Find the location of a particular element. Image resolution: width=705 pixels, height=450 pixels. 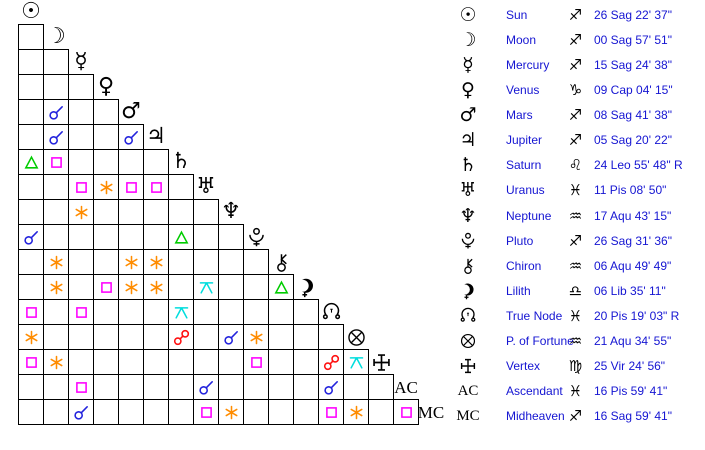

planet-position: 15 Sag 24' 38" is located at coordinates (633, 65).